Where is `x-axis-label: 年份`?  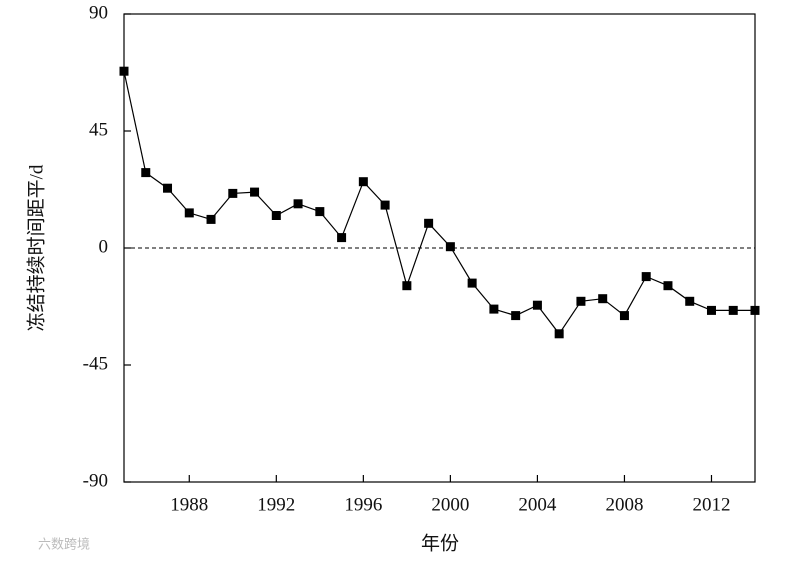 x-axis-label: 年份 is located at coordinates (440, 543).